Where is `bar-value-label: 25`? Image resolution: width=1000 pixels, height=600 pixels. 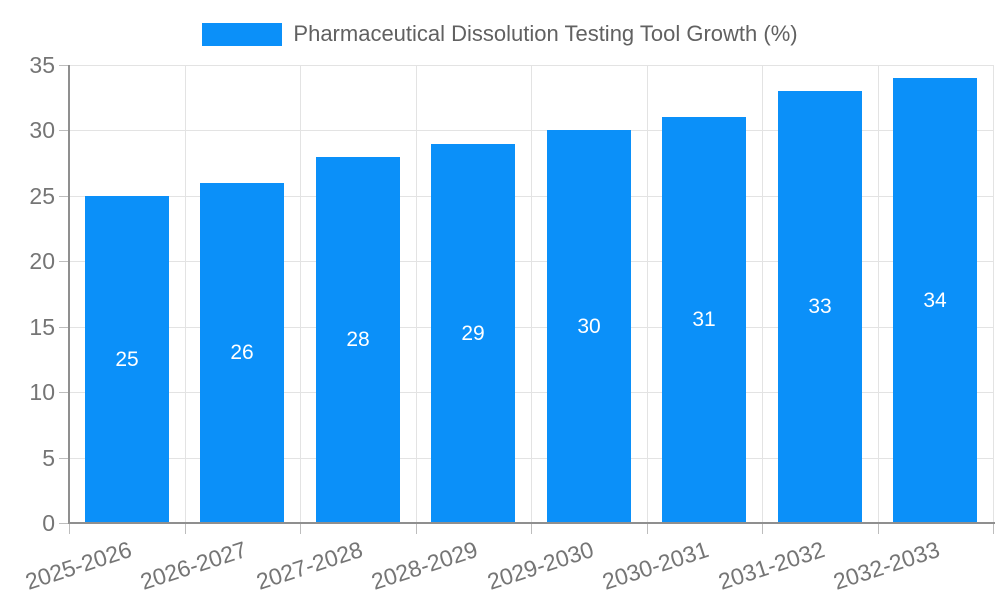 bar-value-label: 25 is located at coordinates (127, 359).